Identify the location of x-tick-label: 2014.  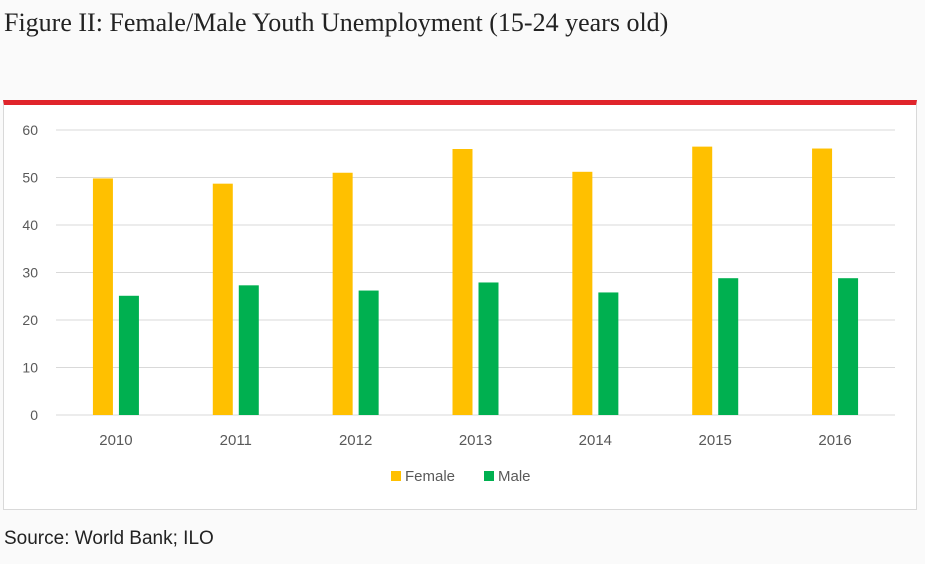
(595, 440).